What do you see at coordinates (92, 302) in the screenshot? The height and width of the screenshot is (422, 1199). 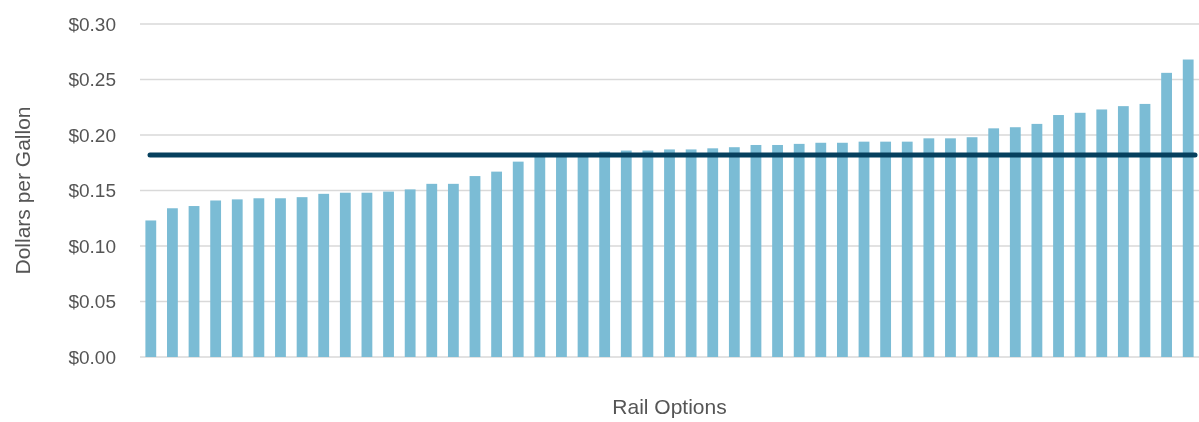 I see `y-tick-label: $0.05` at bounding box center [92, 302].